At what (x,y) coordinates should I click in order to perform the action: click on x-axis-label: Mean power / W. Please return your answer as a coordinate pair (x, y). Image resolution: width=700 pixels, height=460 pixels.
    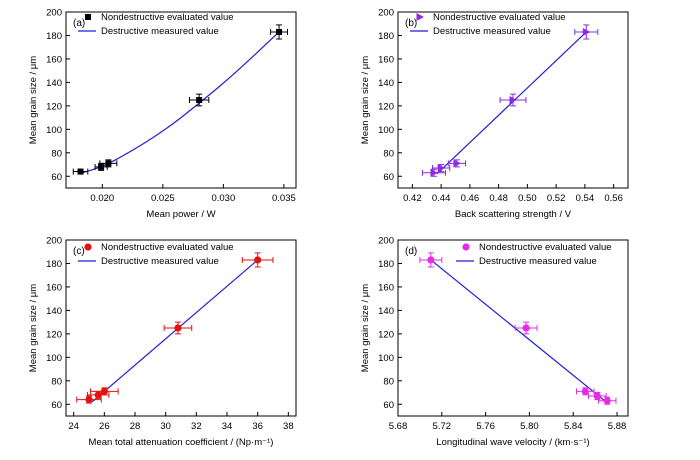
    Looking at the image, I should click on (180, 214).